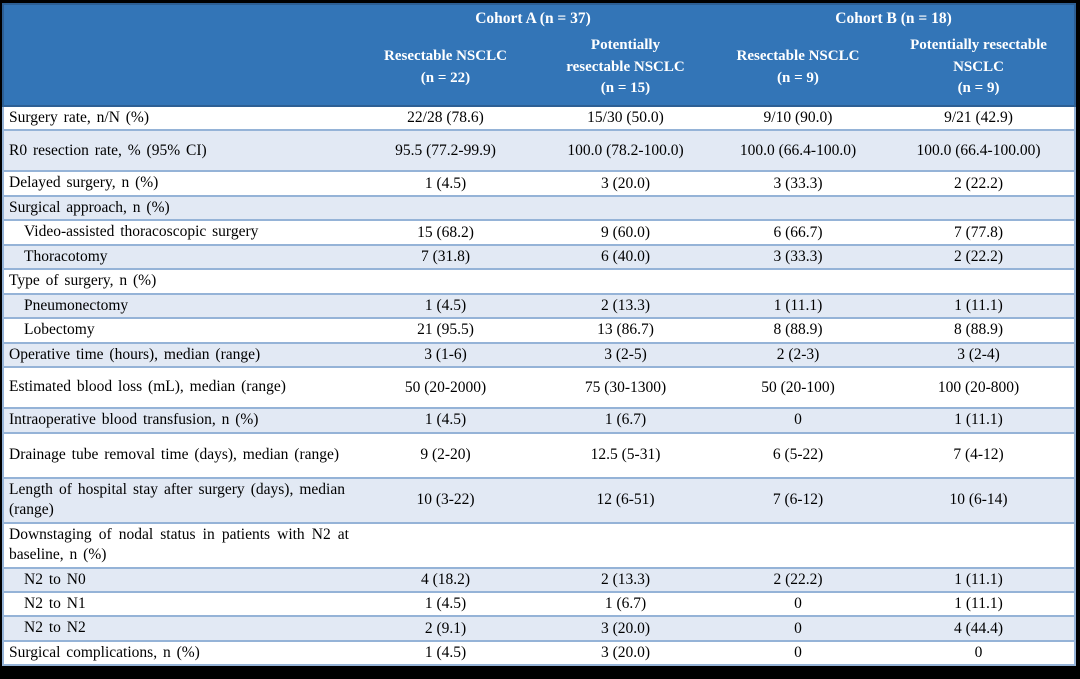  What do you see at coordinates (539, 281) in the screenshot?
I see `table-row: Type of surgery, n (%)` at bounding box center [539, 281].